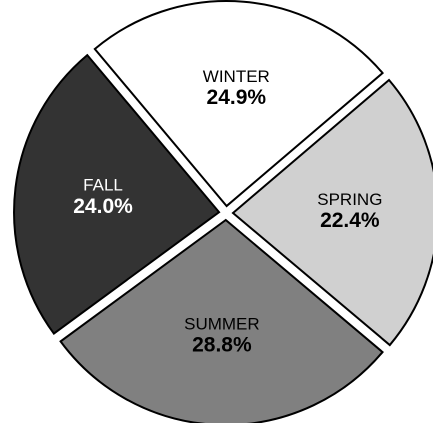  What do you see at coordinates (236, 76) in the screenshot?
I see `slice-category: WINTER` at bounding box center [236, 76].